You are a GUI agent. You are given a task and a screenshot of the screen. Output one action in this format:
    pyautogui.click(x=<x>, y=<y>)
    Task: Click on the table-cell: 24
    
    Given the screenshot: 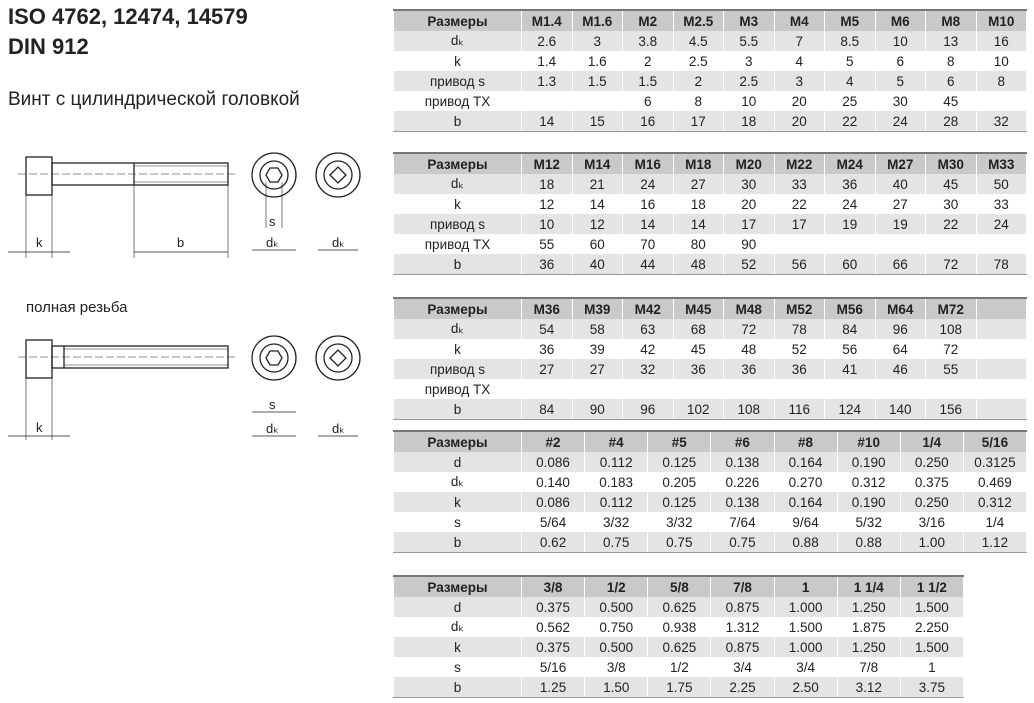 What is the action you would take?
    pyautogui.click(x=1001, y=224)
    